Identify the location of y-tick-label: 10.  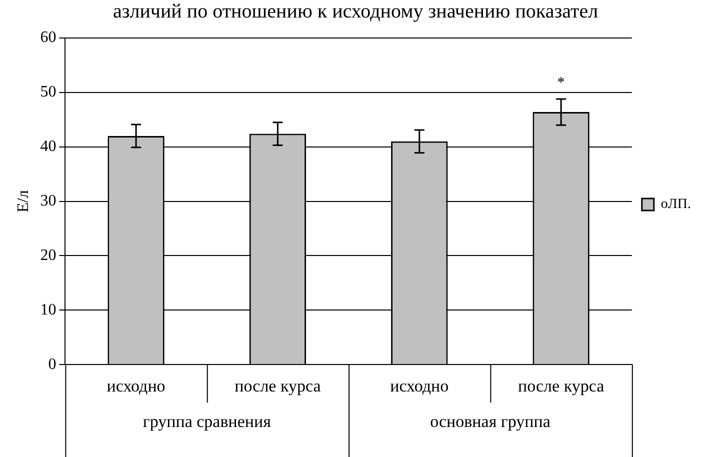
(48, 309).